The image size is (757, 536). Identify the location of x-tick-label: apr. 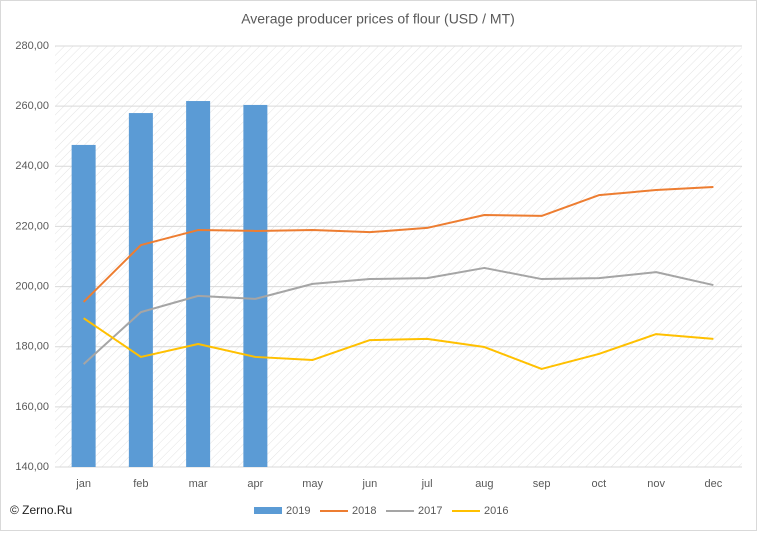
(255, 484).